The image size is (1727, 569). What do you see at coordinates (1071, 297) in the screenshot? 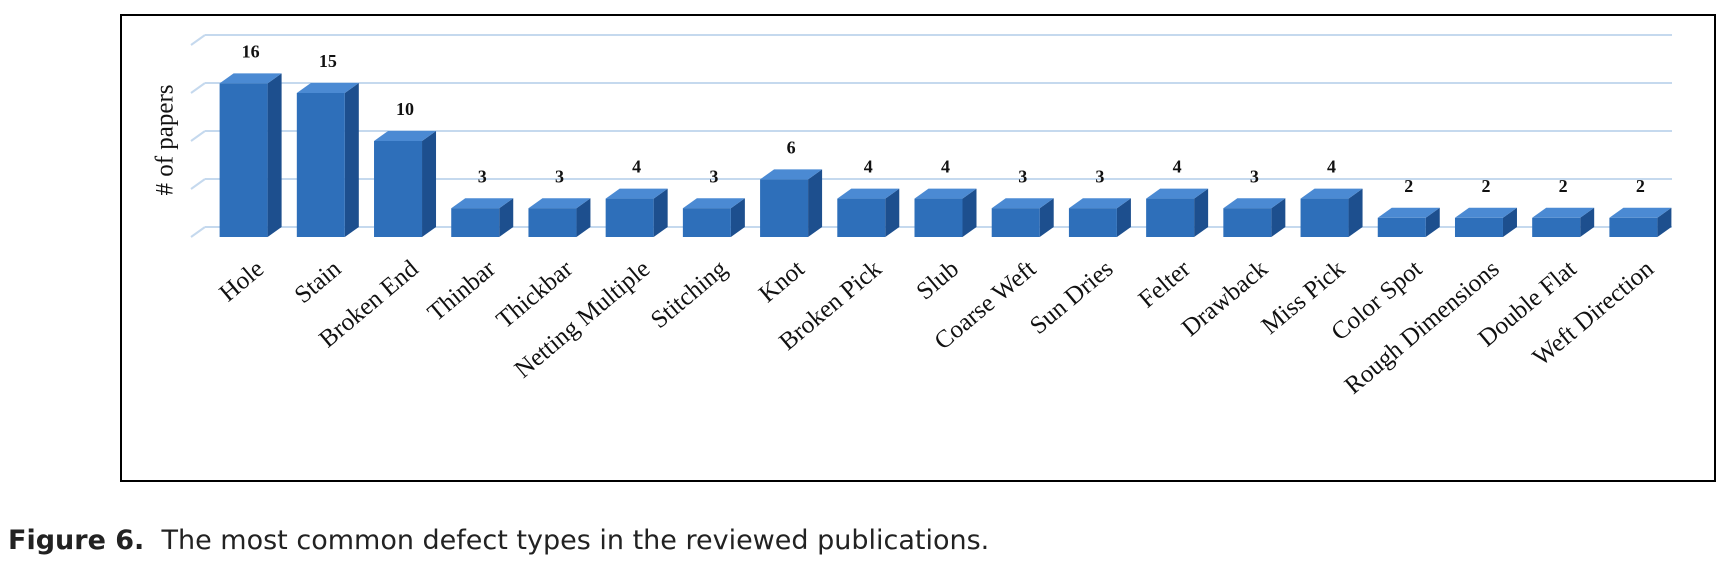
I see `x-tick-label: Sun Dries` at bounding box center [1071, 297].